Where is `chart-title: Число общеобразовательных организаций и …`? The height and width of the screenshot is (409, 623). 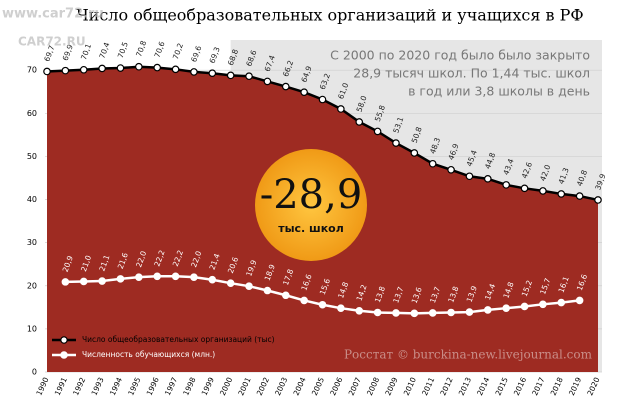 chart-title: Число общеобразовательных организаций и … is located at coordinates (329, 15).